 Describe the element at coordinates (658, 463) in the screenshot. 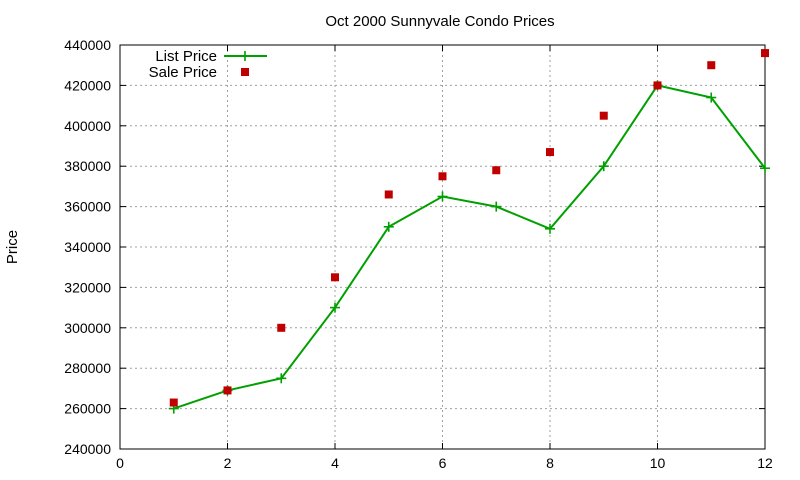

I see `x-tick-label: 10` at that location.